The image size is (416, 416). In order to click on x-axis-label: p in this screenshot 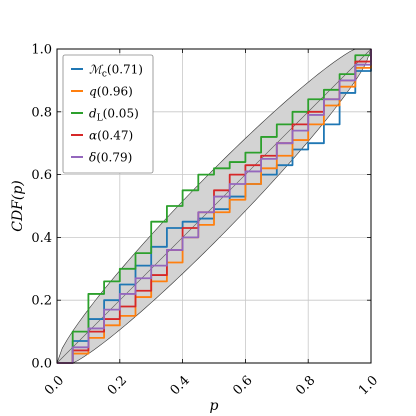, I will do `click(214, 406)`.